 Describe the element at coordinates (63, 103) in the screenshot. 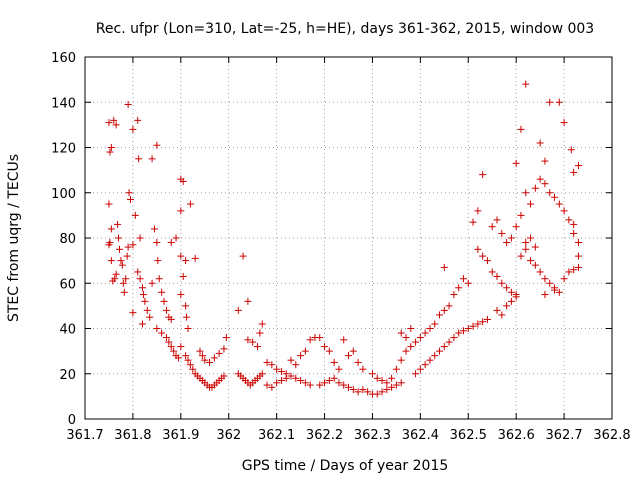

I see `y-tick-label: 140` at that location.